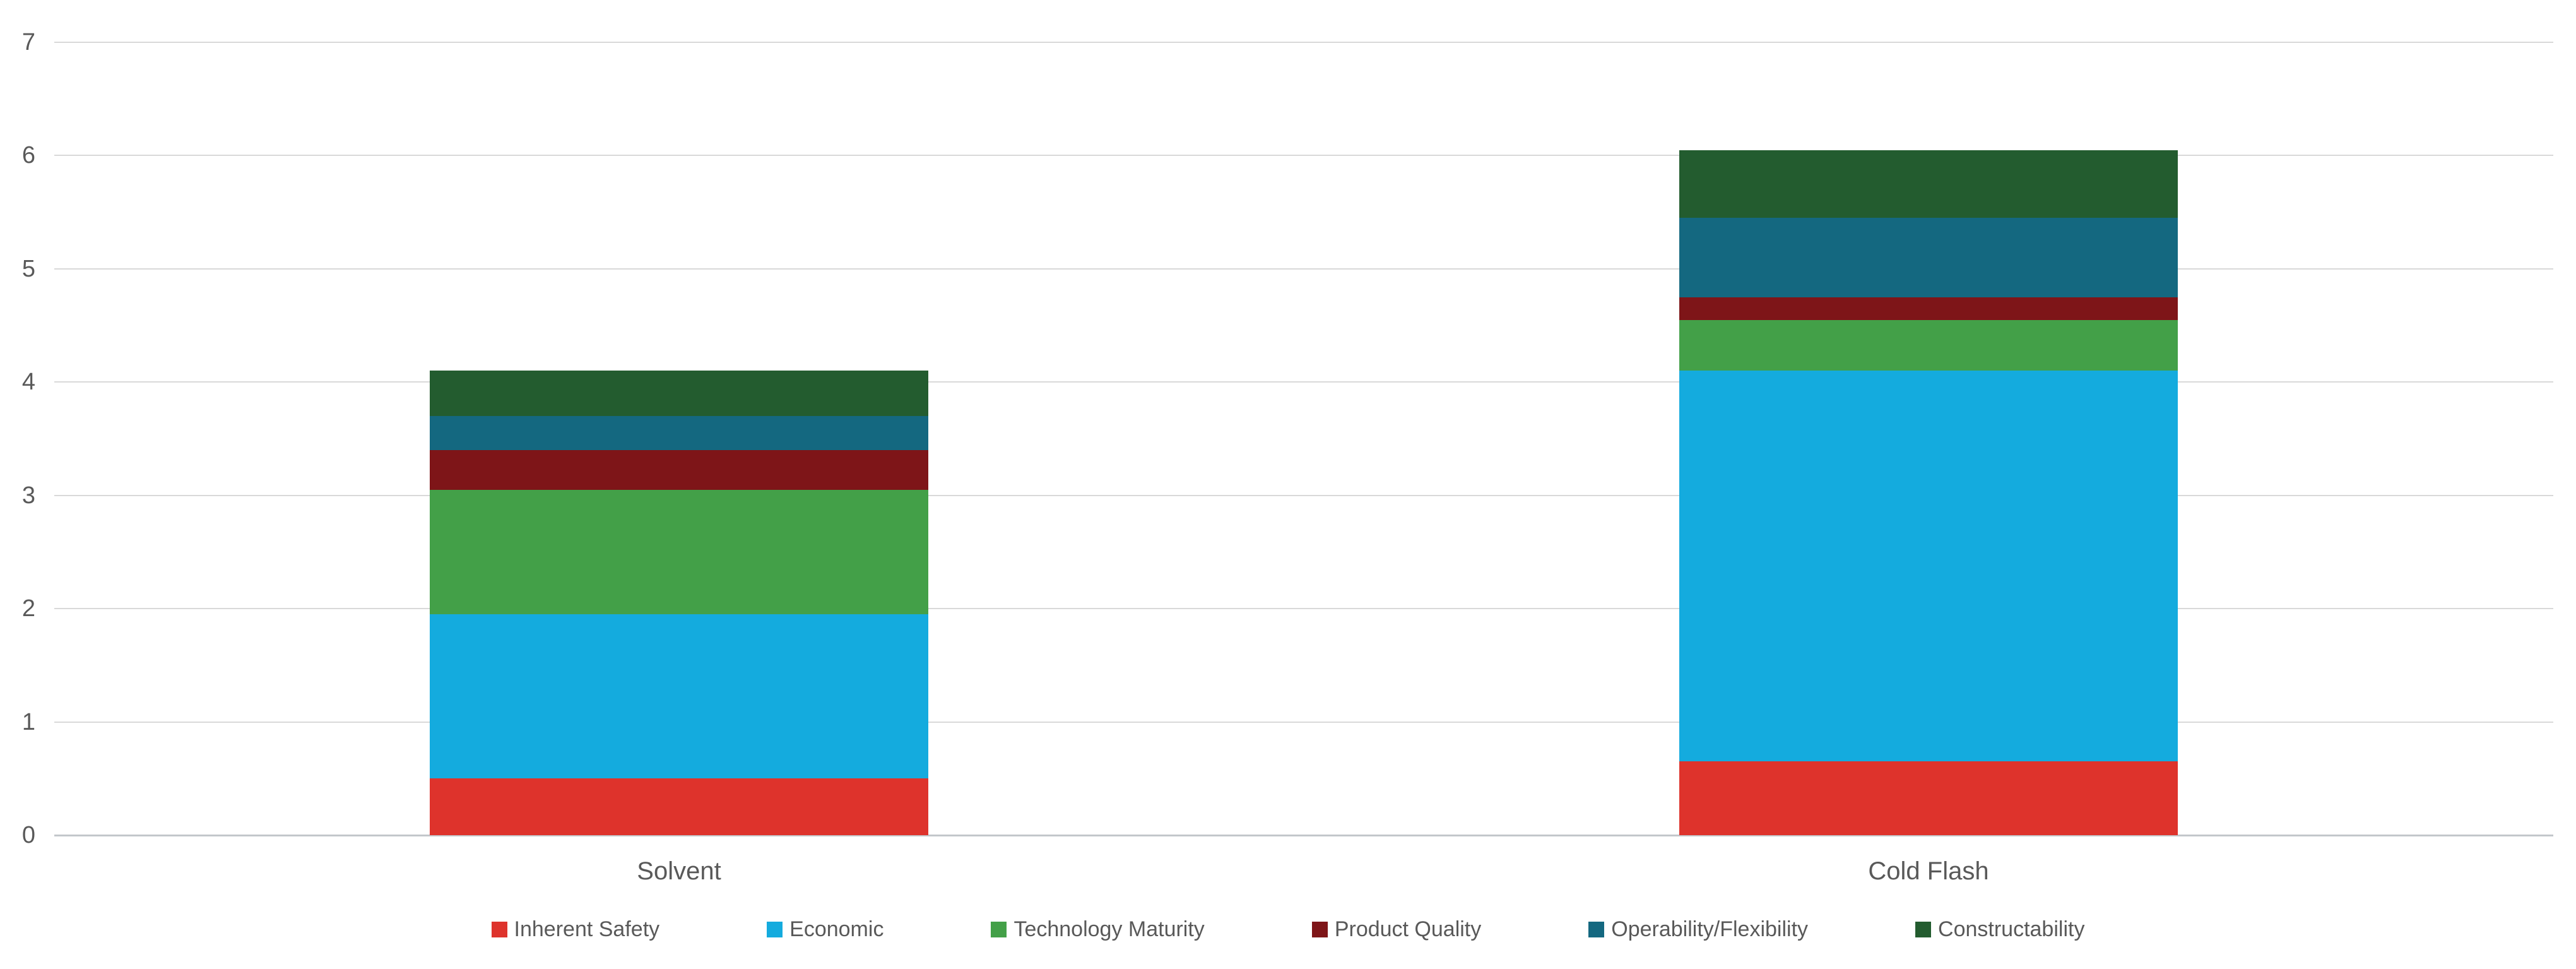 The image size is (2576, 969). Describe the element at coordinates (28, 42) in the screenshot. I see `y-tick-label-7: 7` at that location.